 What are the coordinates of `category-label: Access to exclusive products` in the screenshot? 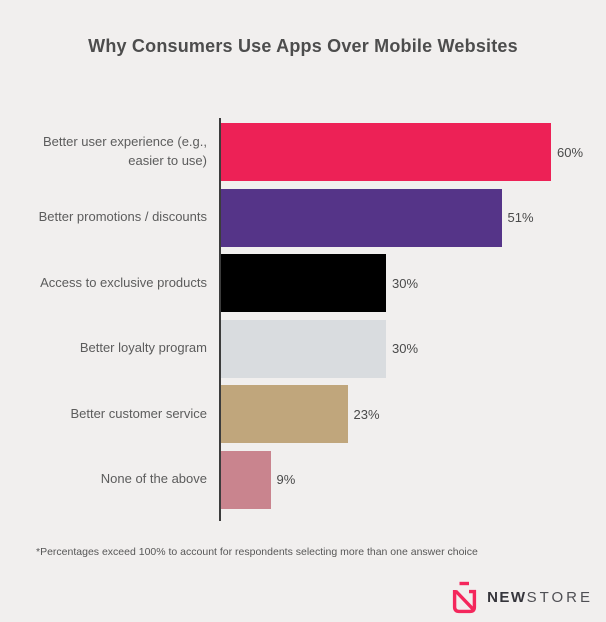 It's located at (123, 282).